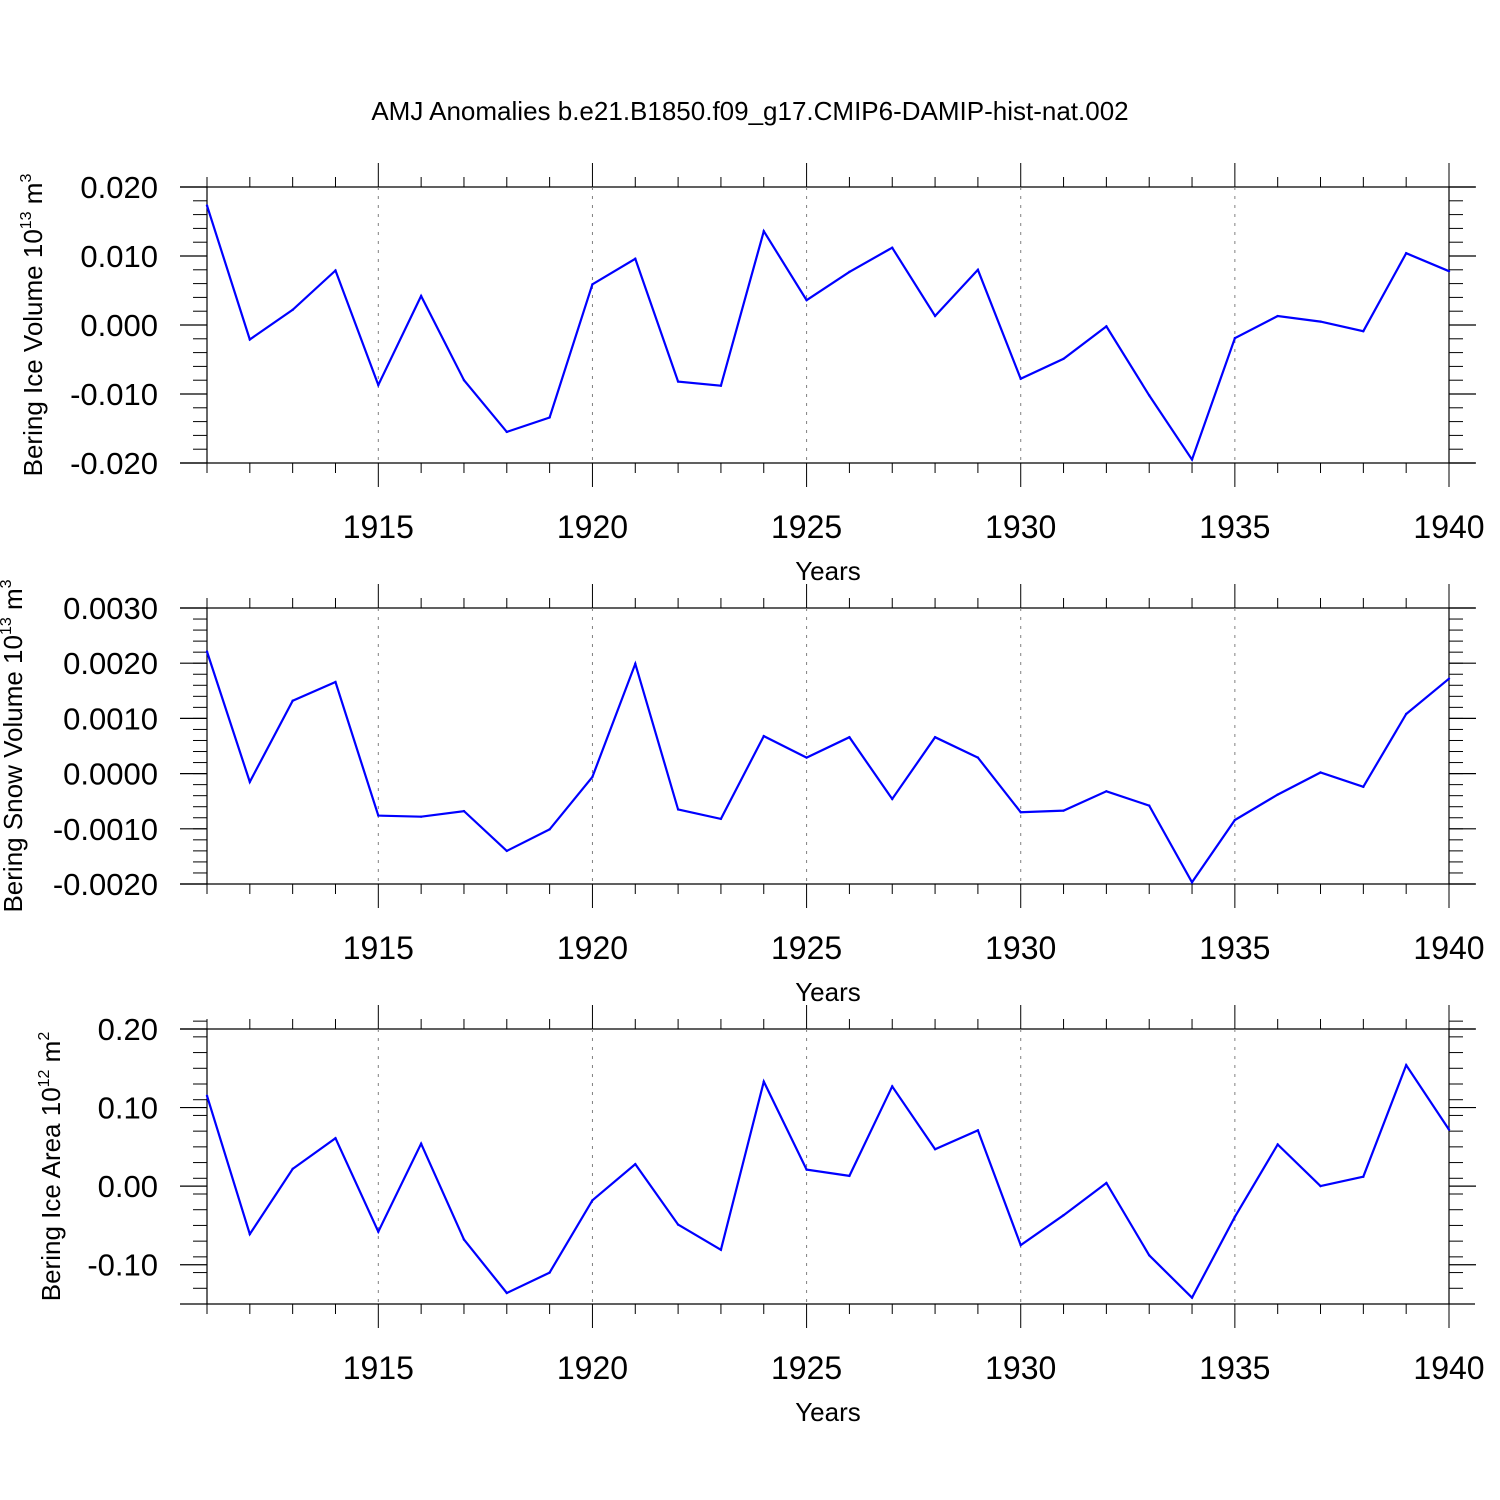  What do you see at coordinates (110, 608) in the screenshot?
I see `y-tick-label: 0.0030` at bounding box center [110, 608].